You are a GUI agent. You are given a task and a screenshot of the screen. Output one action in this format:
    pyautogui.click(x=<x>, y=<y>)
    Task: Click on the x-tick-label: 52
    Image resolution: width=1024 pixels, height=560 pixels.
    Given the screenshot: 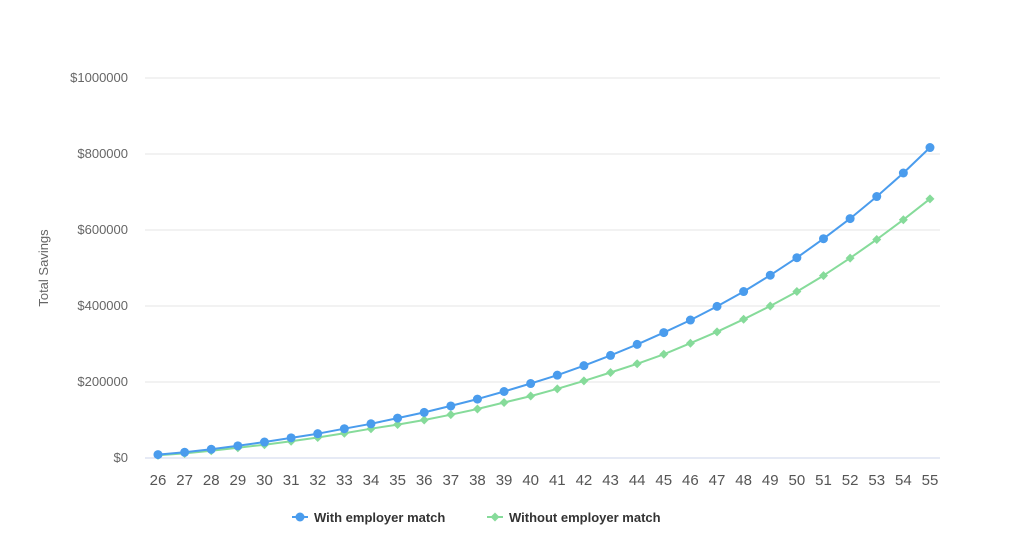 What is the action you would take?
    pyautogui.click(x=850, y=480)
    